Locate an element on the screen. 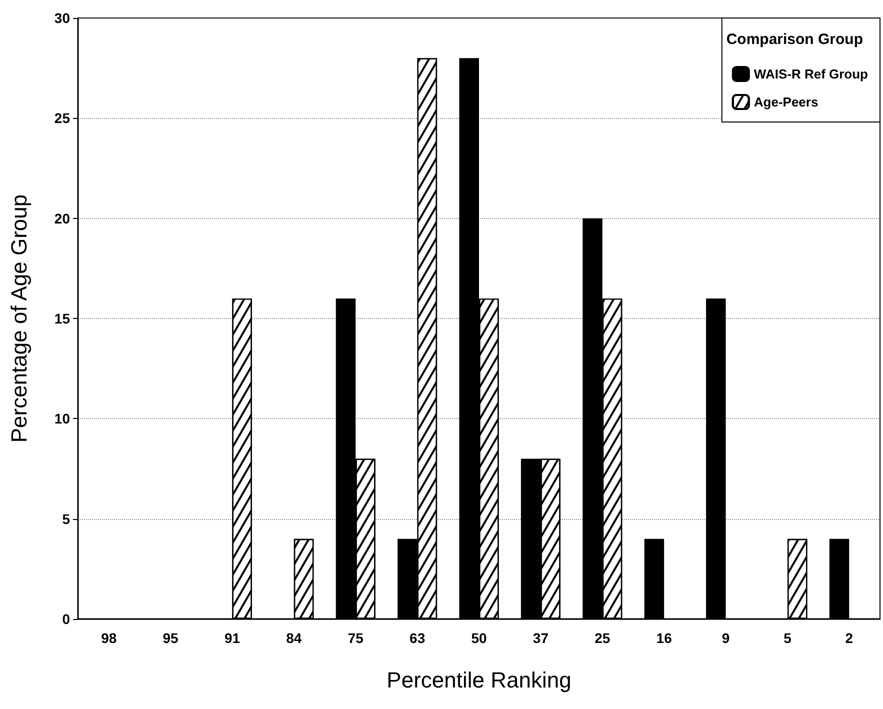  x-tick-label: 9 is located at coordinates (726, 638).